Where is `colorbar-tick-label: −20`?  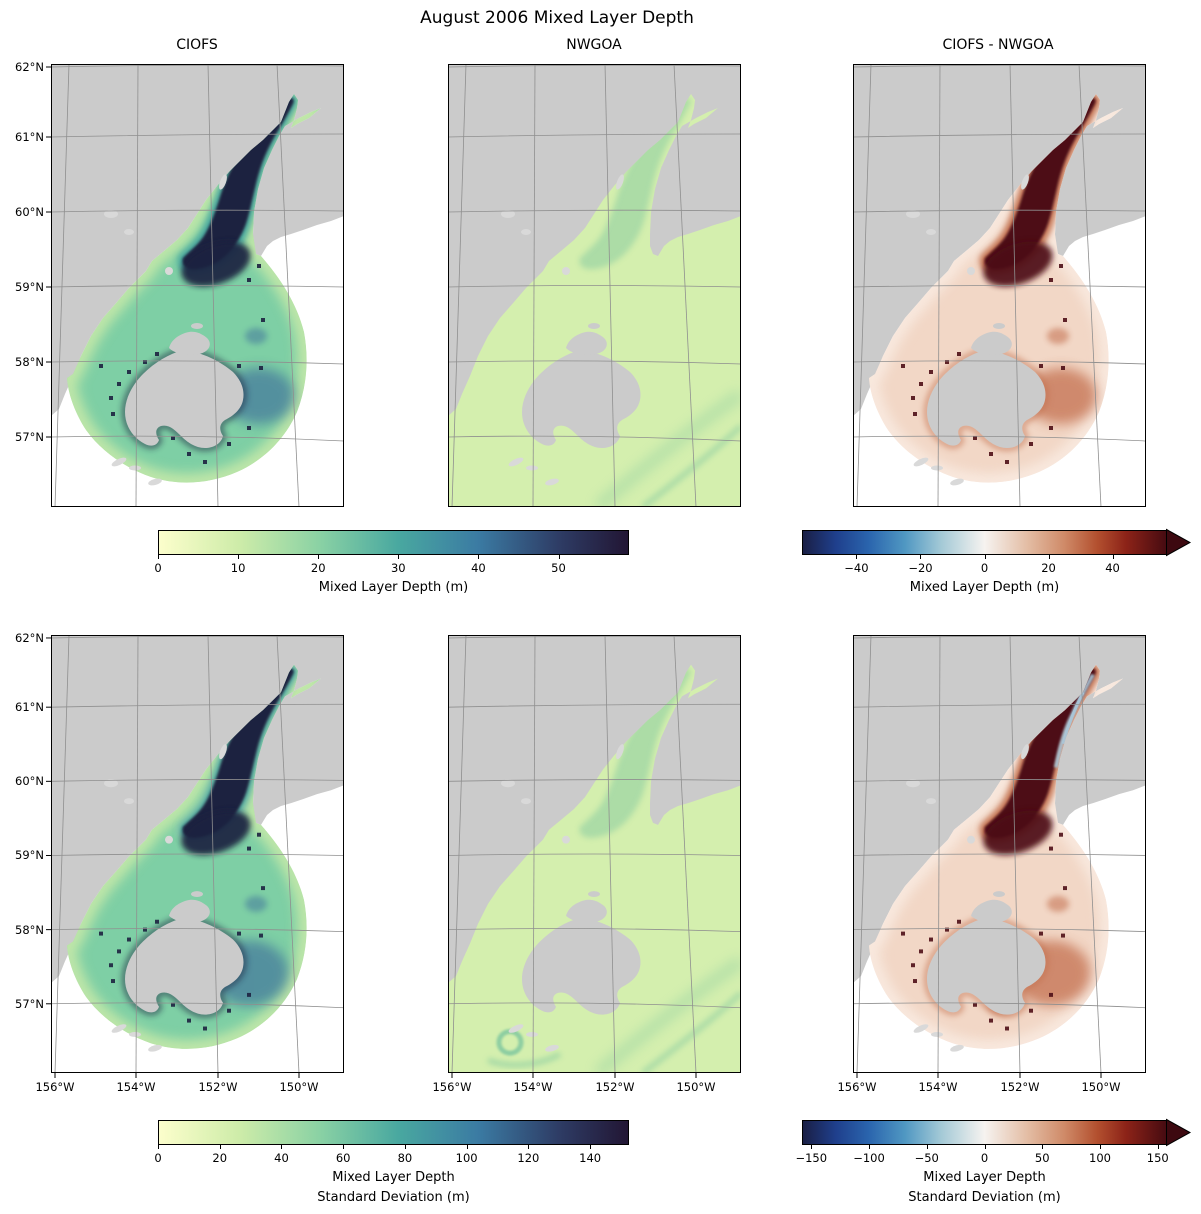 colorbar-tick-label: −20 is located at coordinates (920, 568).